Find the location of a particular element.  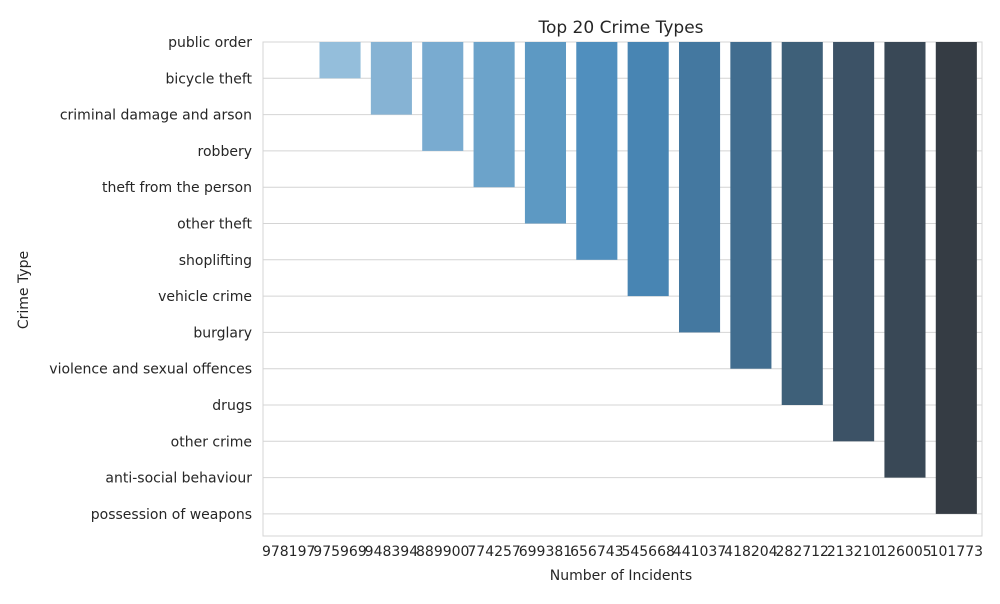

bar-possession-of-weapons is located at coordinates (956, 278).